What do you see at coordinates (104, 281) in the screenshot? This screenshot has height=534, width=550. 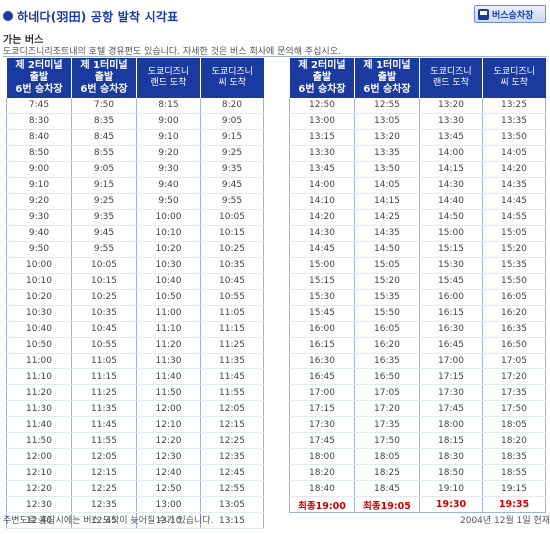 I see `time-cell: 10:15` at bounding box center [104, 281].